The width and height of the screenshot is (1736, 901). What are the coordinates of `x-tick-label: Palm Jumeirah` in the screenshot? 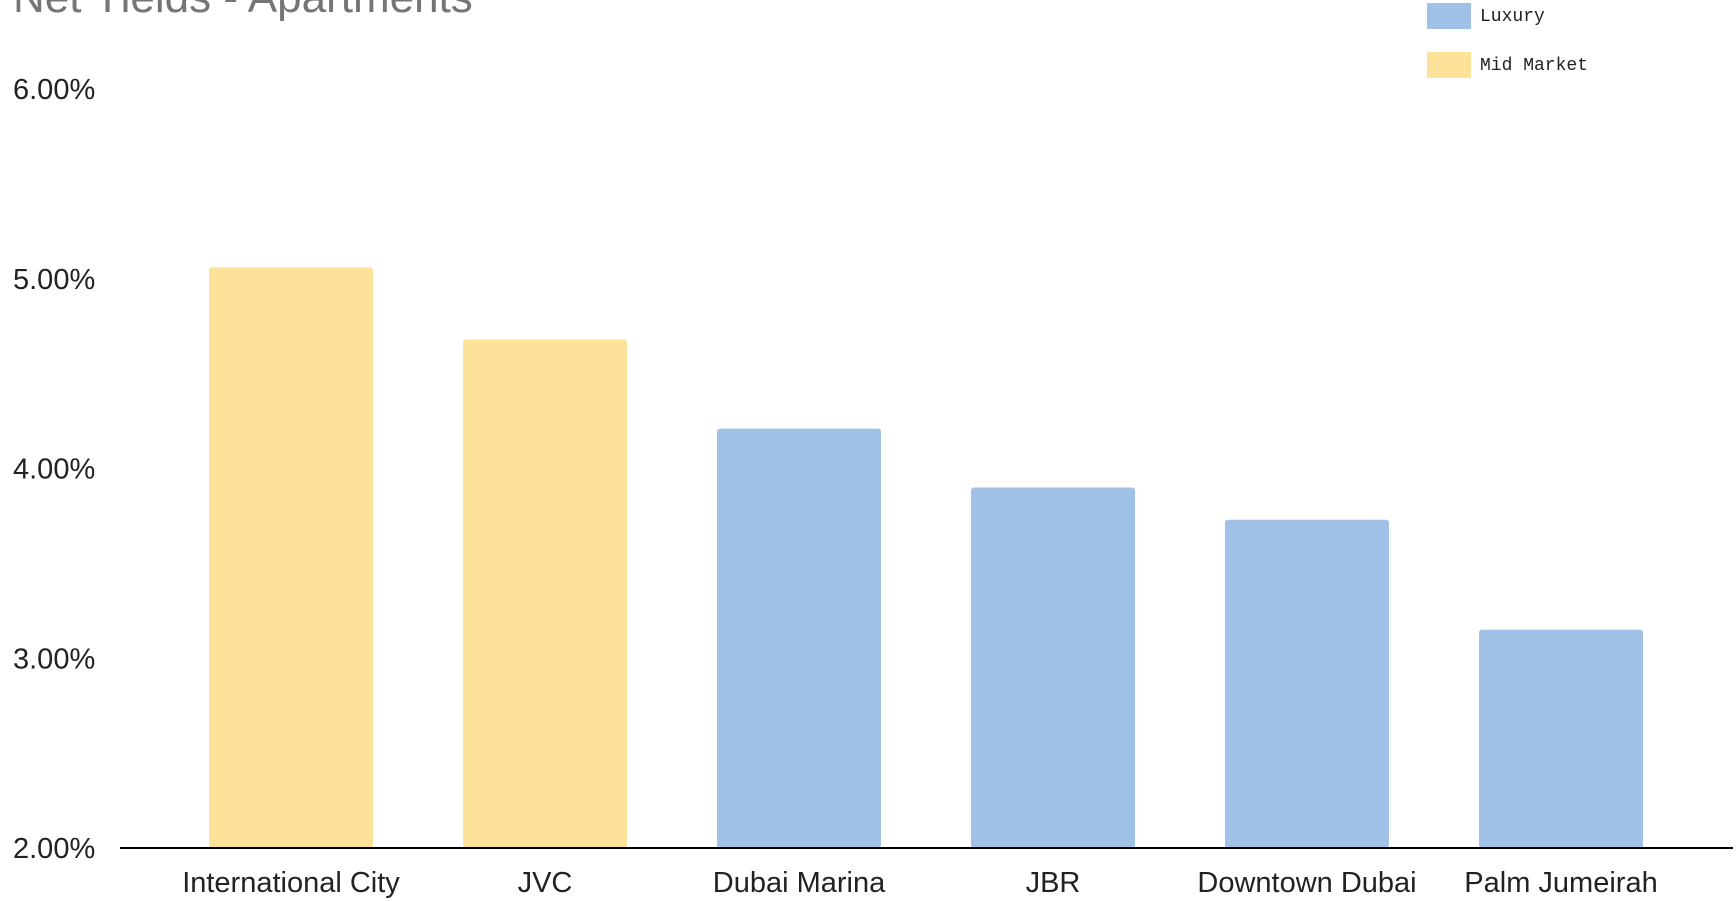 It's located at (1560, 883).